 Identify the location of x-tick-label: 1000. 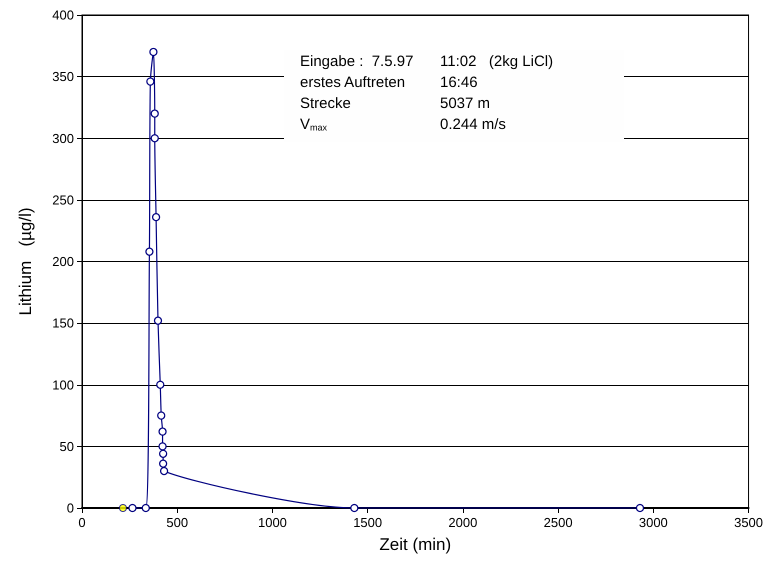
(272, 522).